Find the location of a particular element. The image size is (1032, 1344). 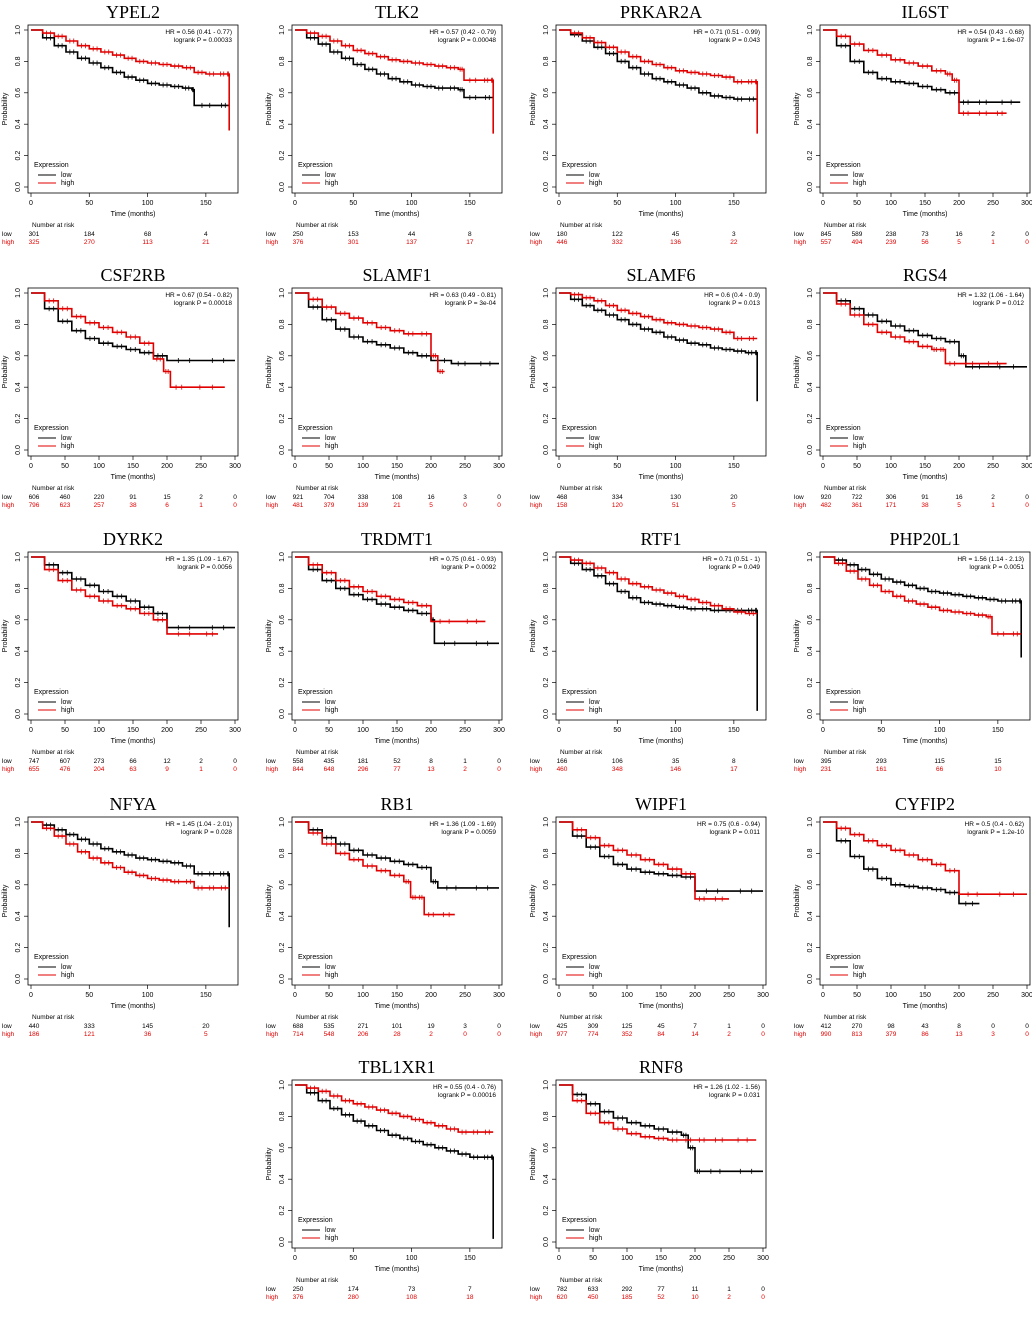

risk-value-low: 91 is located at coordinates (925, 497).